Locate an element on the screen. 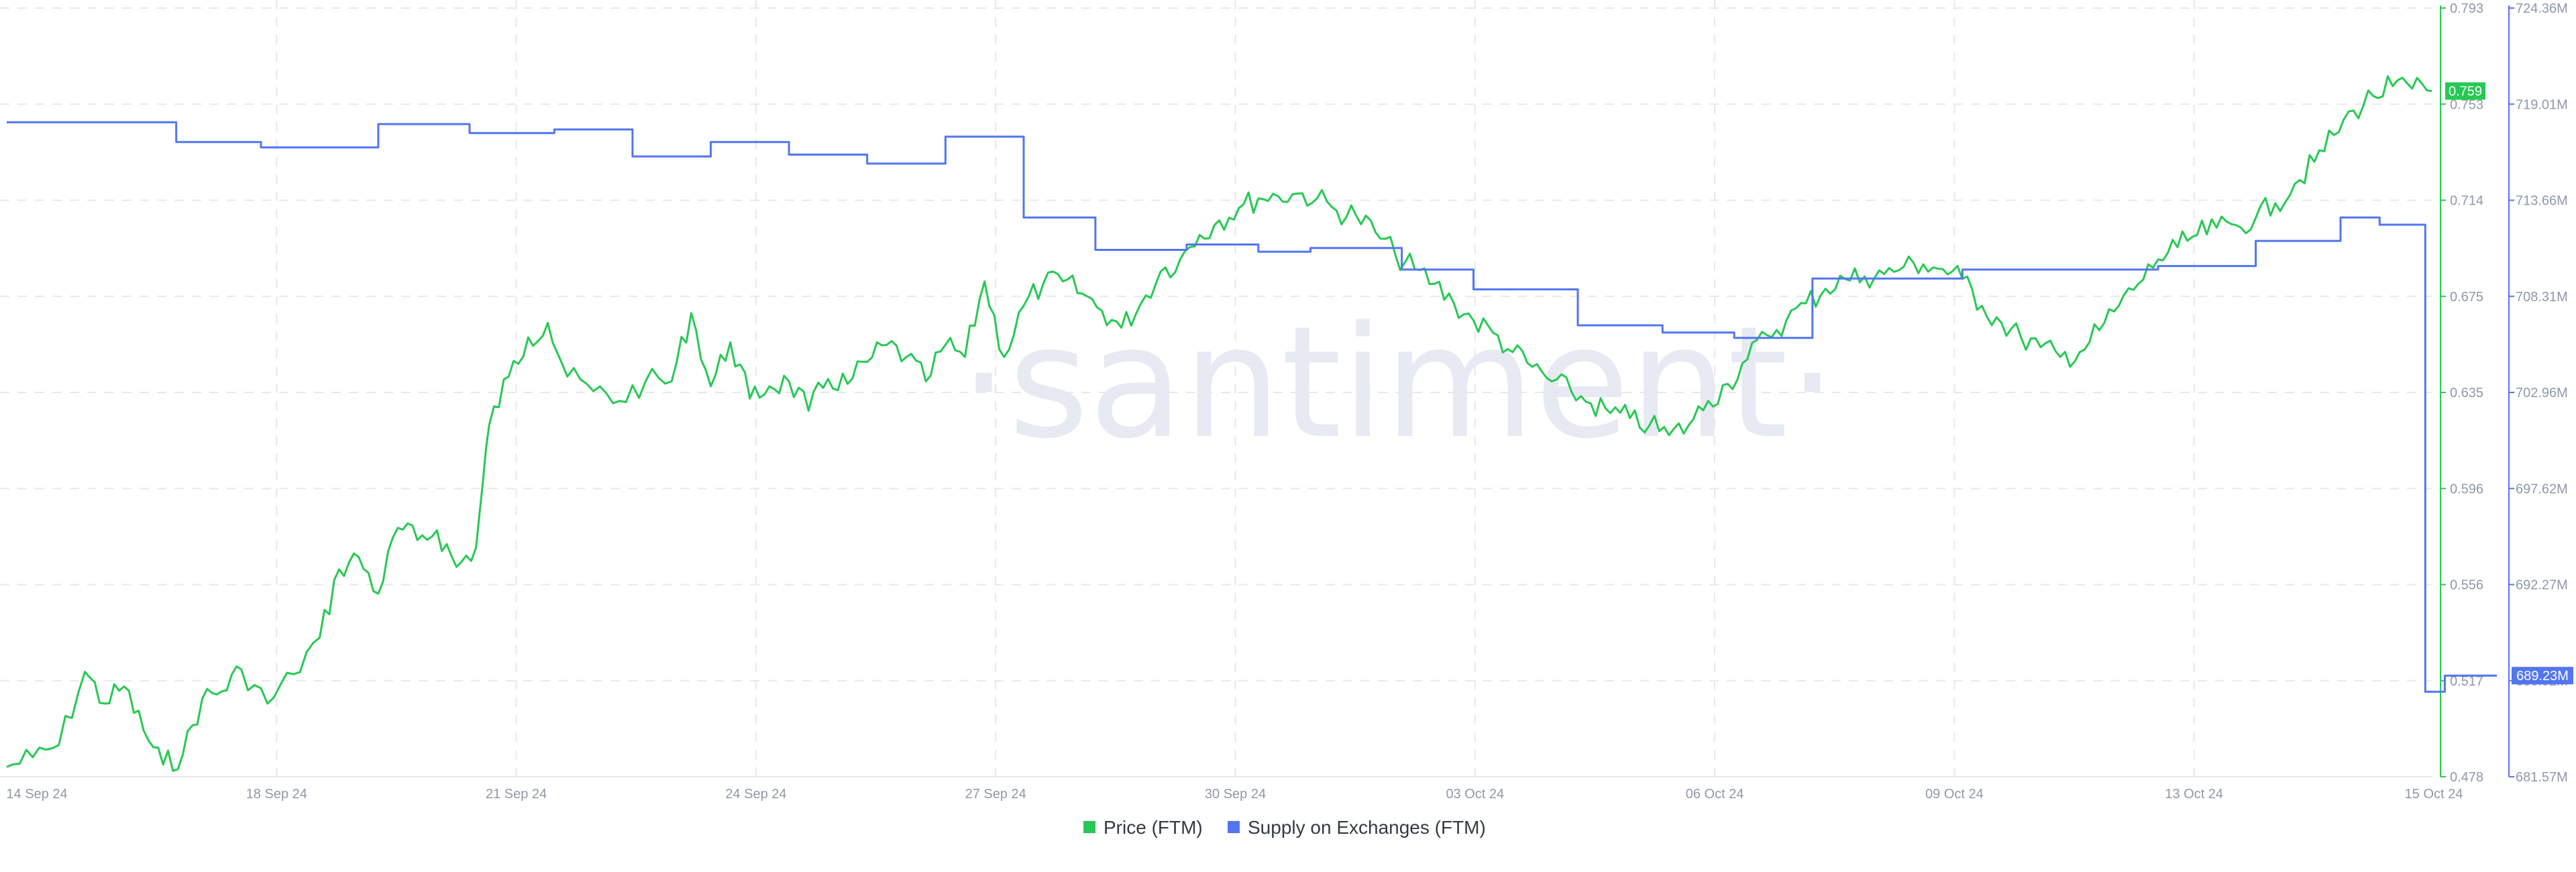 The height and width of the screenshot is (872, 2576). price-axis-tick-label: 0.478 is located at coordinates (2466, 778).